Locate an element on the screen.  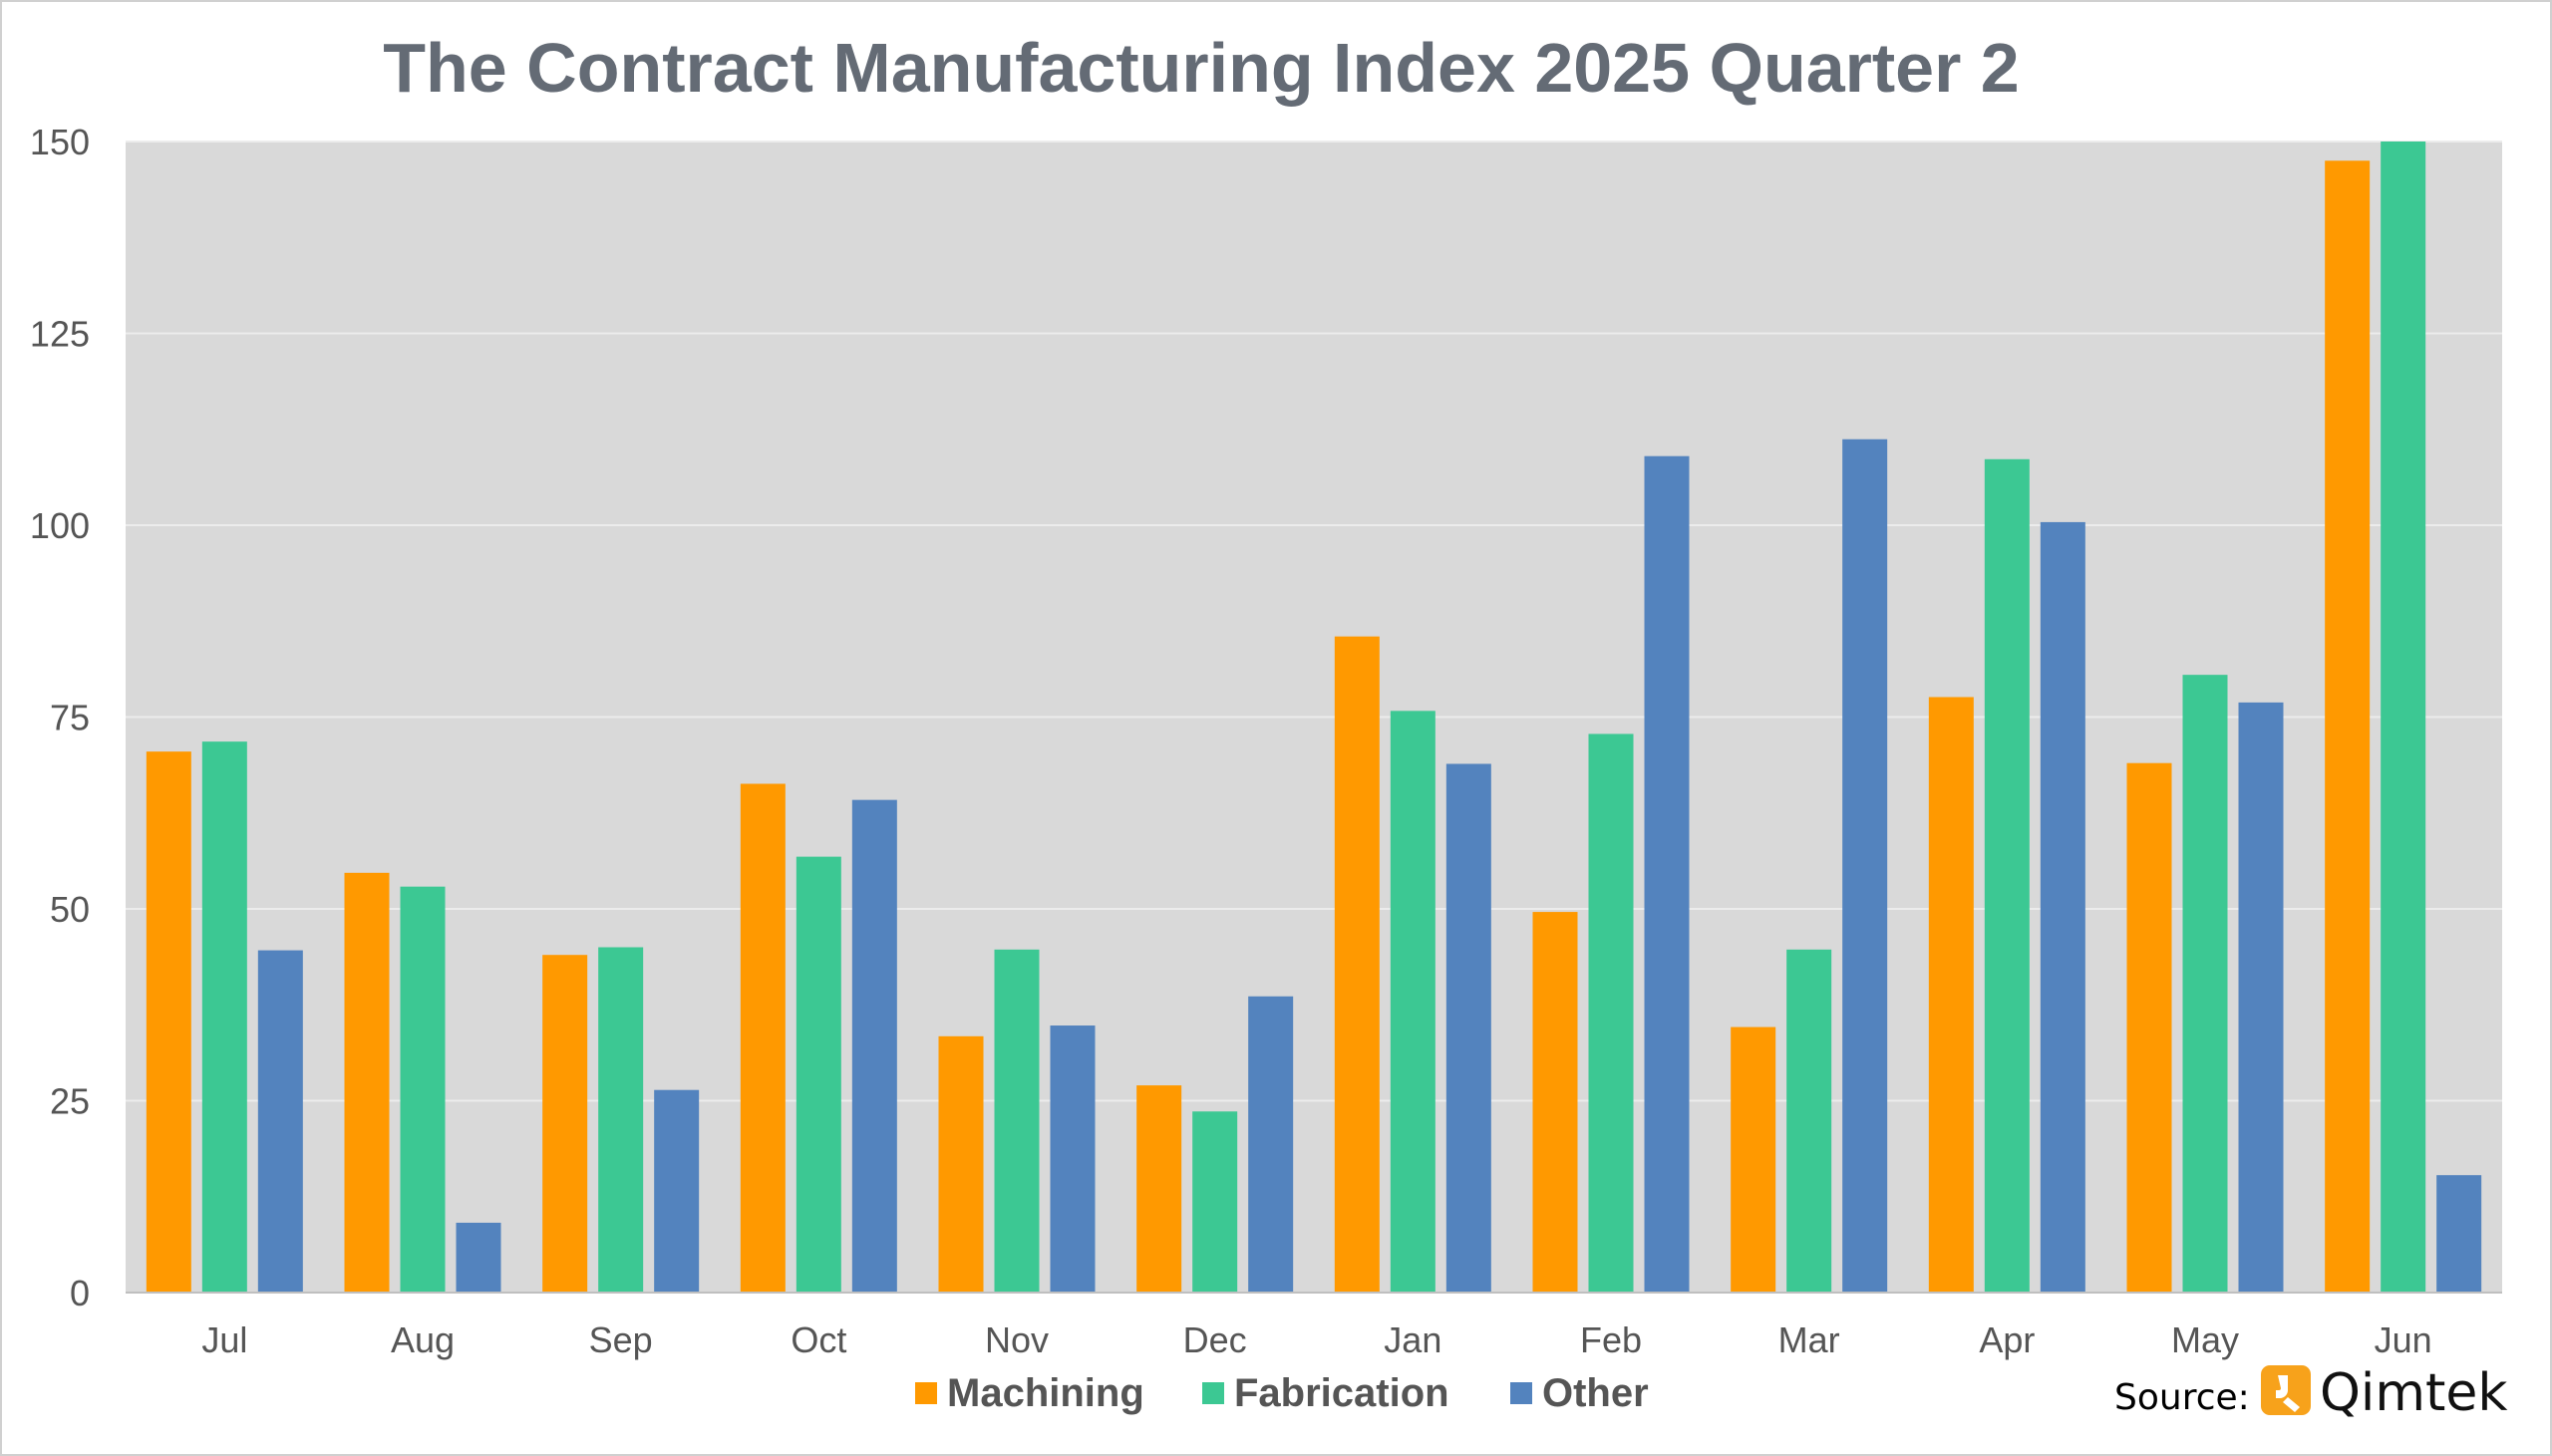
x-tick-label: May is located at coordinates (2205, 1339).